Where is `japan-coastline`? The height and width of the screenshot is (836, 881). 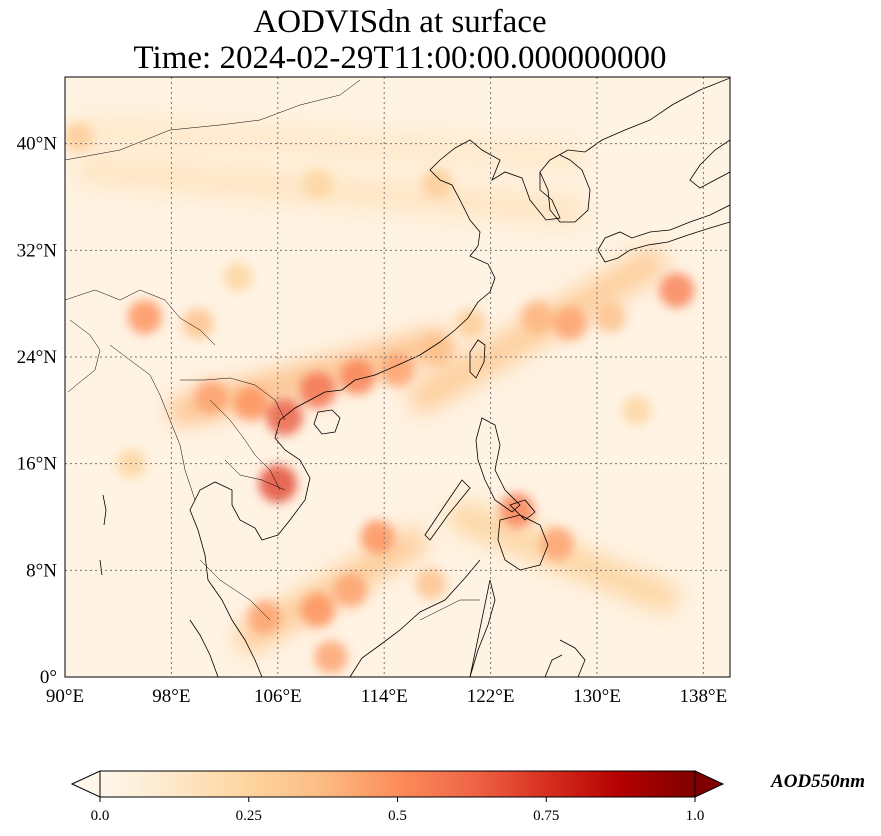
japan-coastline is located at coordinates (663, 233).